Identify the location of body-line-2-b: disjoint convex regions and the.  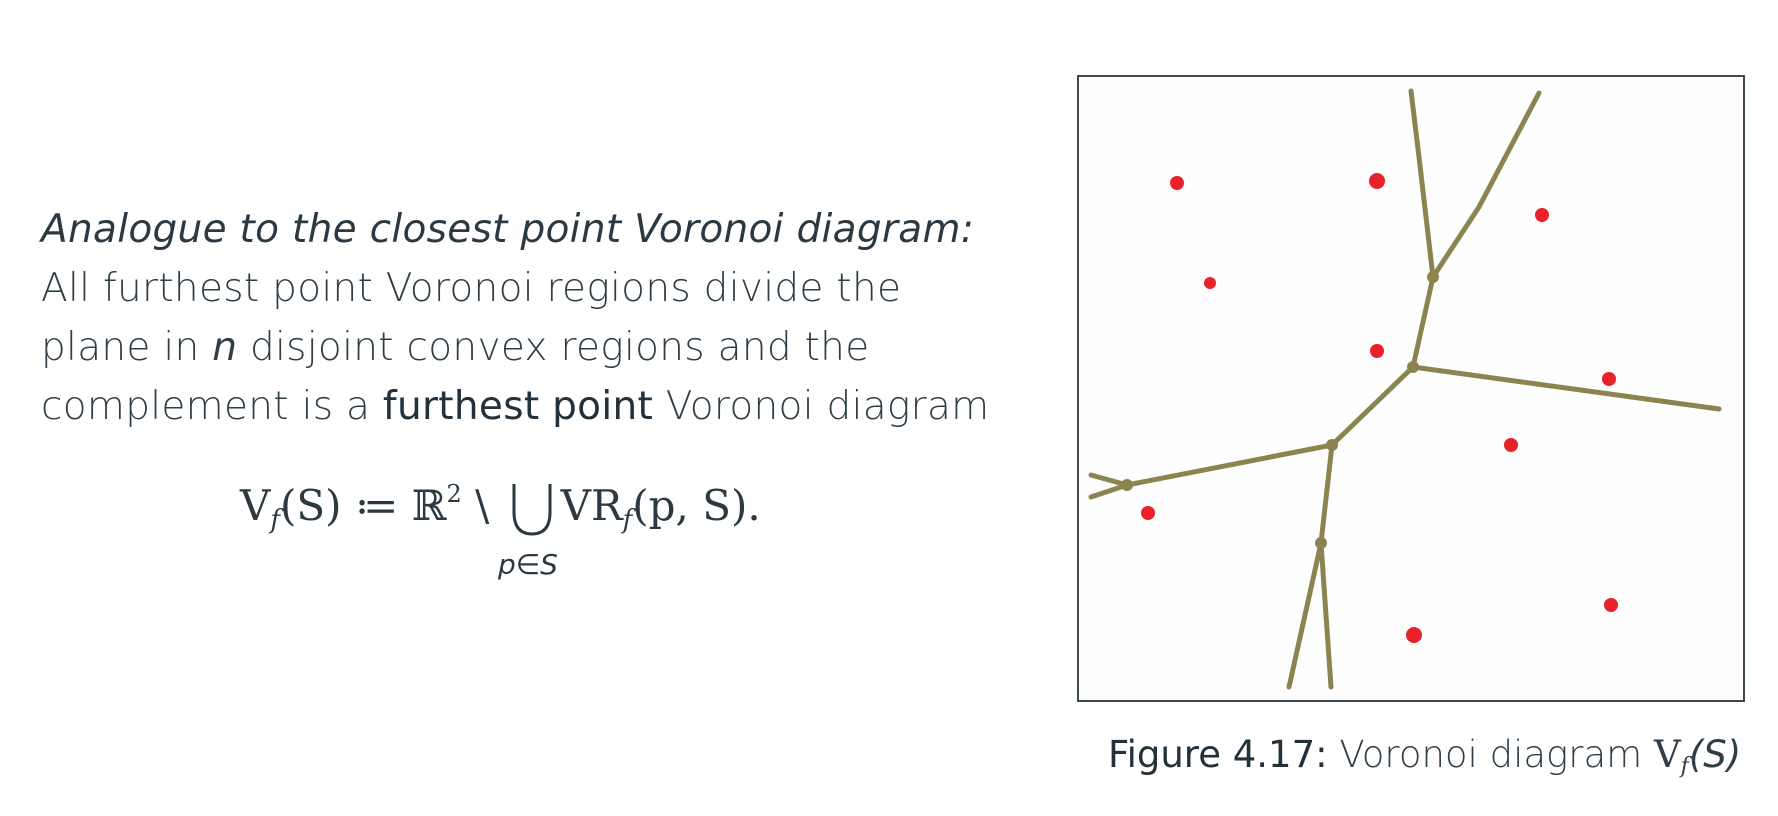
(553, 347).